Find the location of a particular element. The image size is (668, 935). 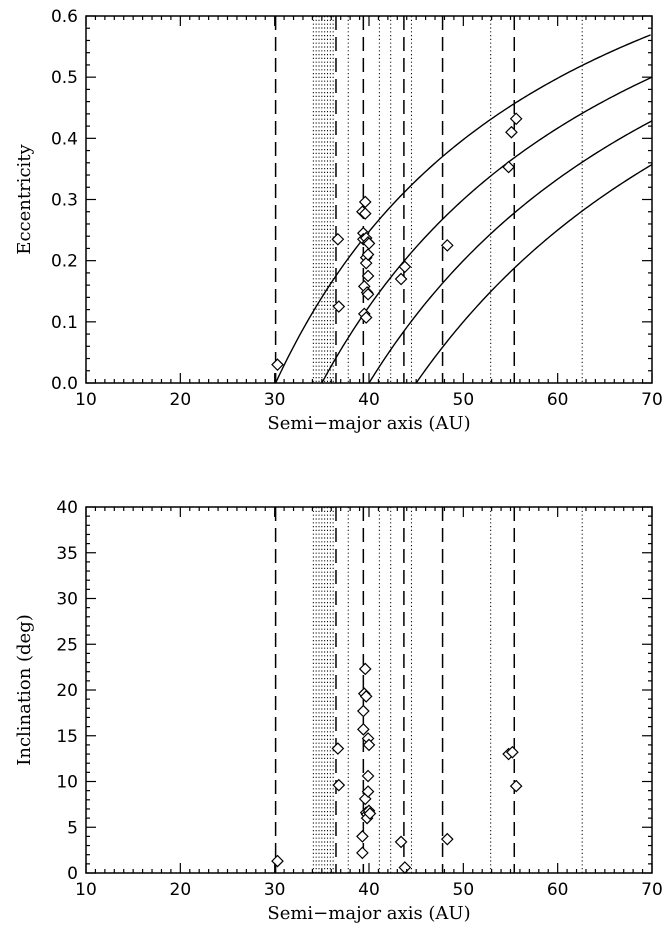

y-tick-label: 0.6 is located at coordinates (64, 17).